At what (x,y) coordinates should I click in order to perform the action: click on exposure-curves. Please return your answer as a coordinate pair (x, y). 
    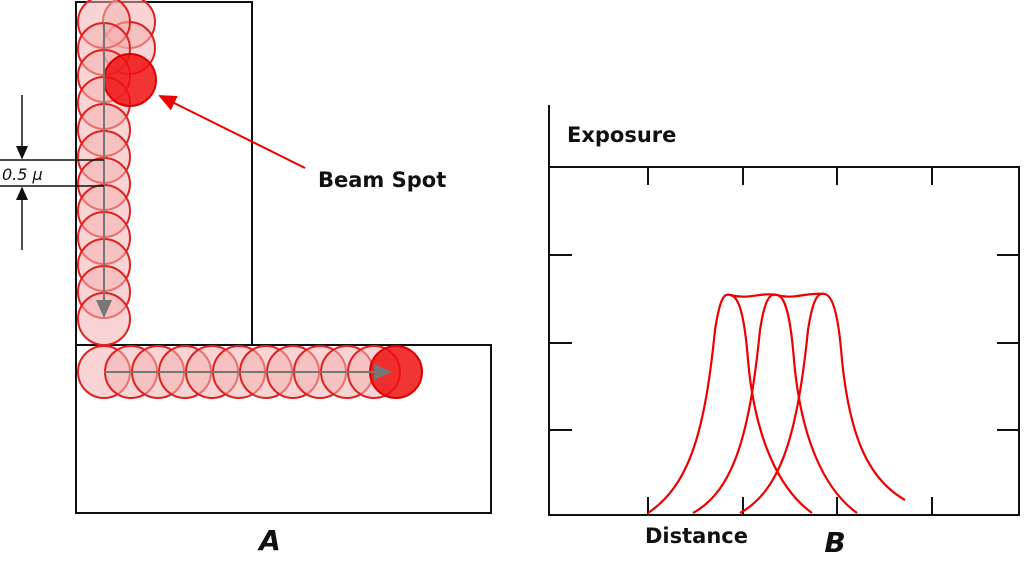
    Looking at the image, I should click on (776, 403).